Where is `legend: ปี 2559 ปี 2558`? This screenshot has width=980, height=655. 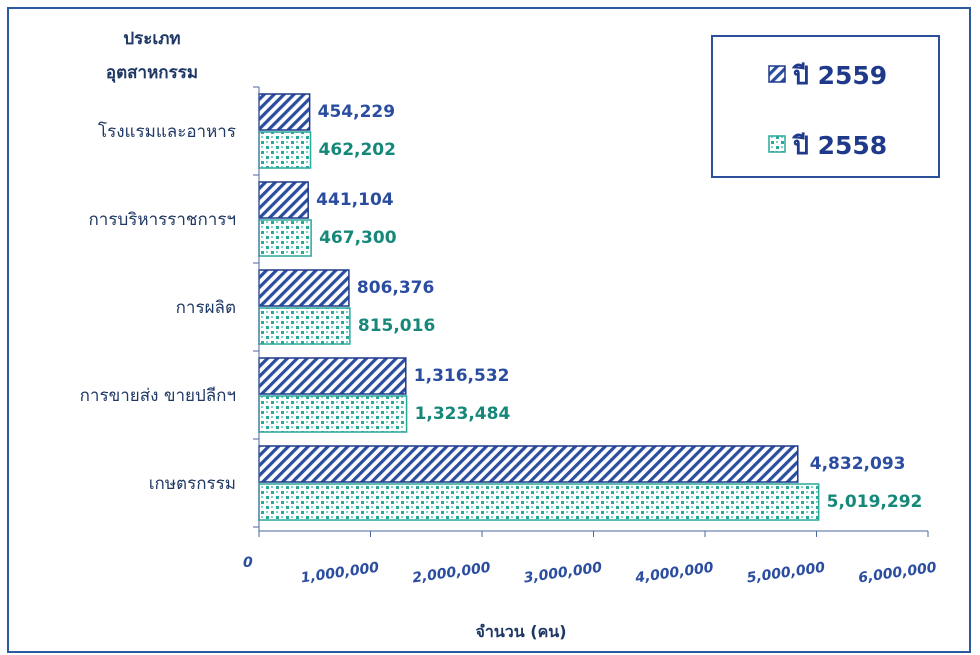
legend: ปี 2559 ปี 2558 is located at coordinates (825, 106).